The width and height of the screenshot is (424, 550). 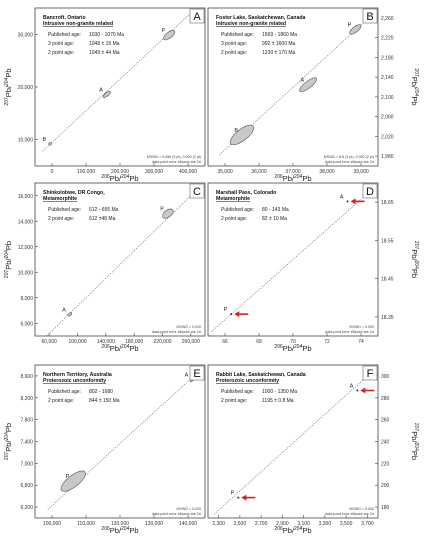 What do you see at coordinates (104, 210) in the screenshot?
I see `age-line-value: 612 - 655 Ma` at bounding box center [104, 210].